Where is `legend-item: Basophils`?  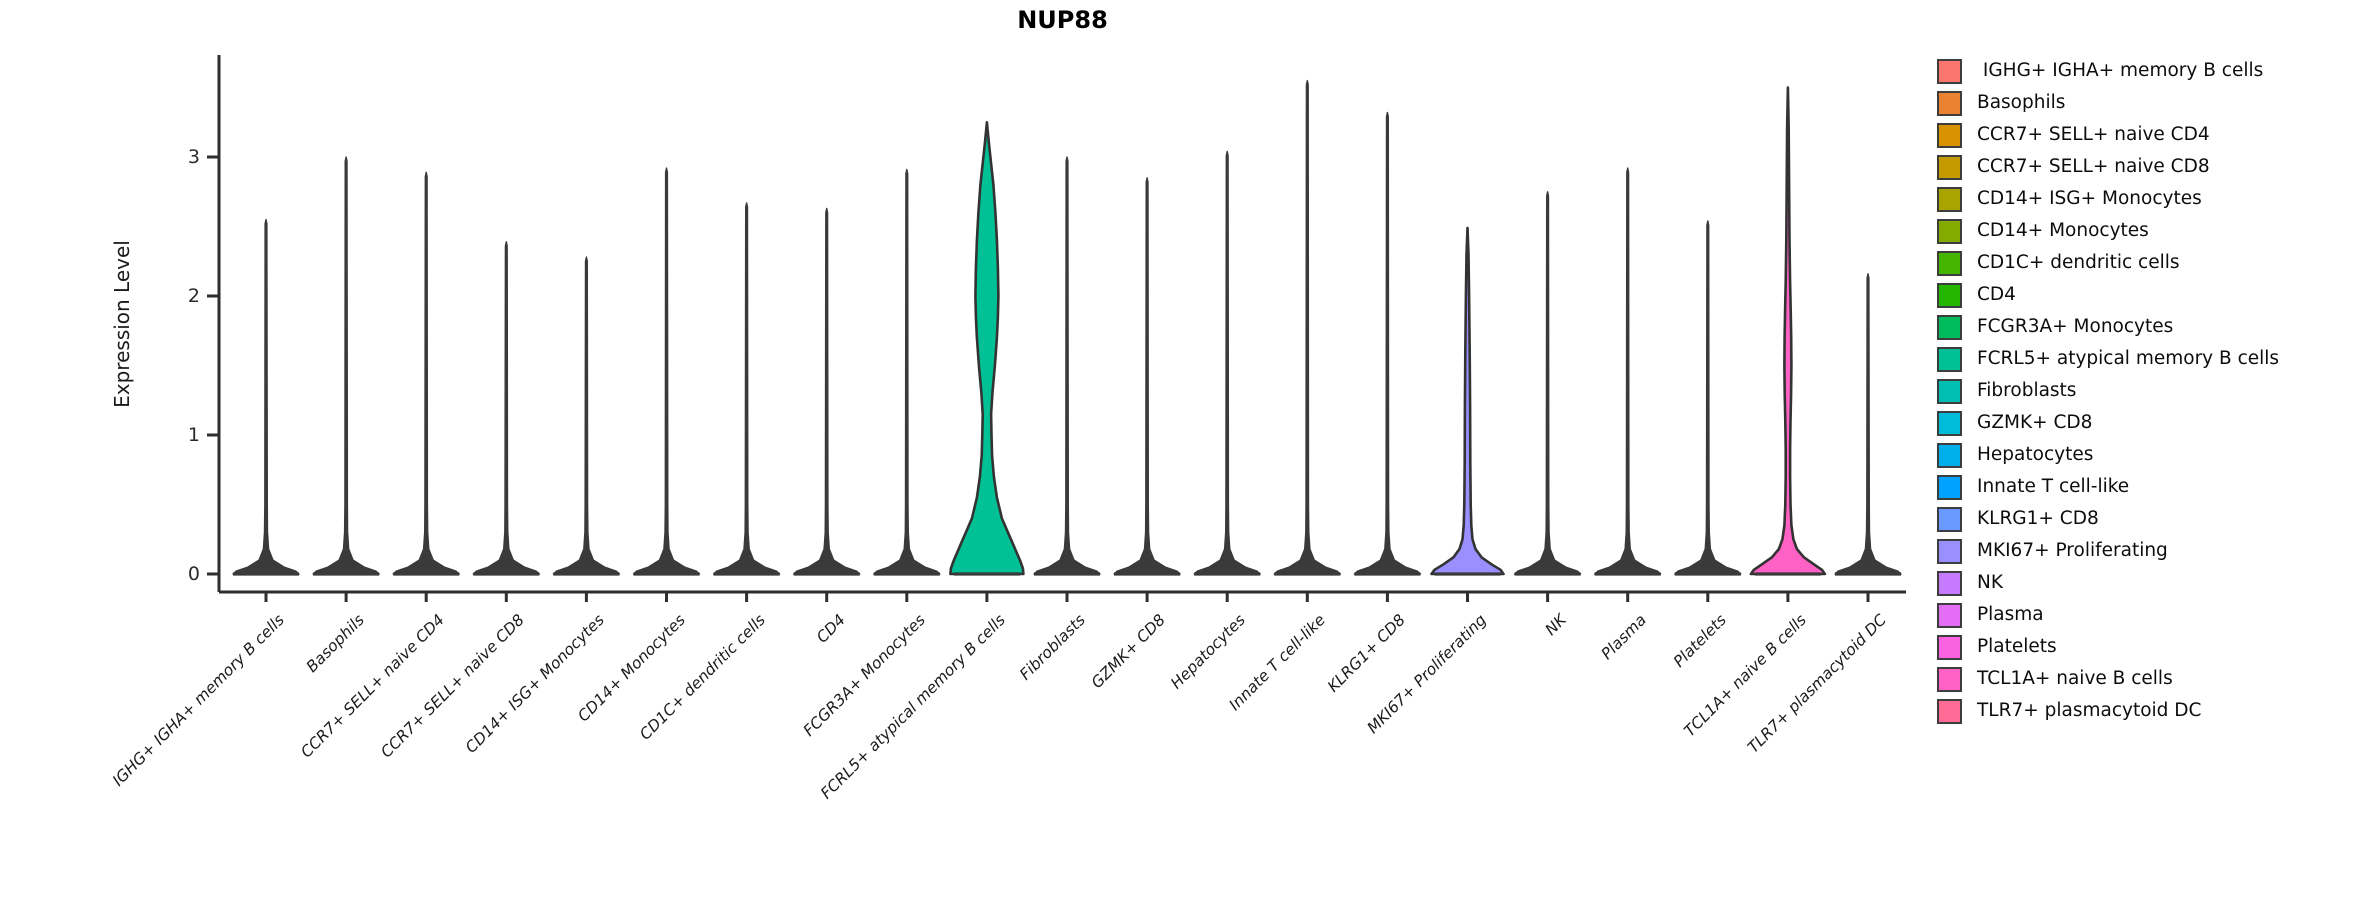 legend-item: Basophils is located at coordinates (2108, 103).